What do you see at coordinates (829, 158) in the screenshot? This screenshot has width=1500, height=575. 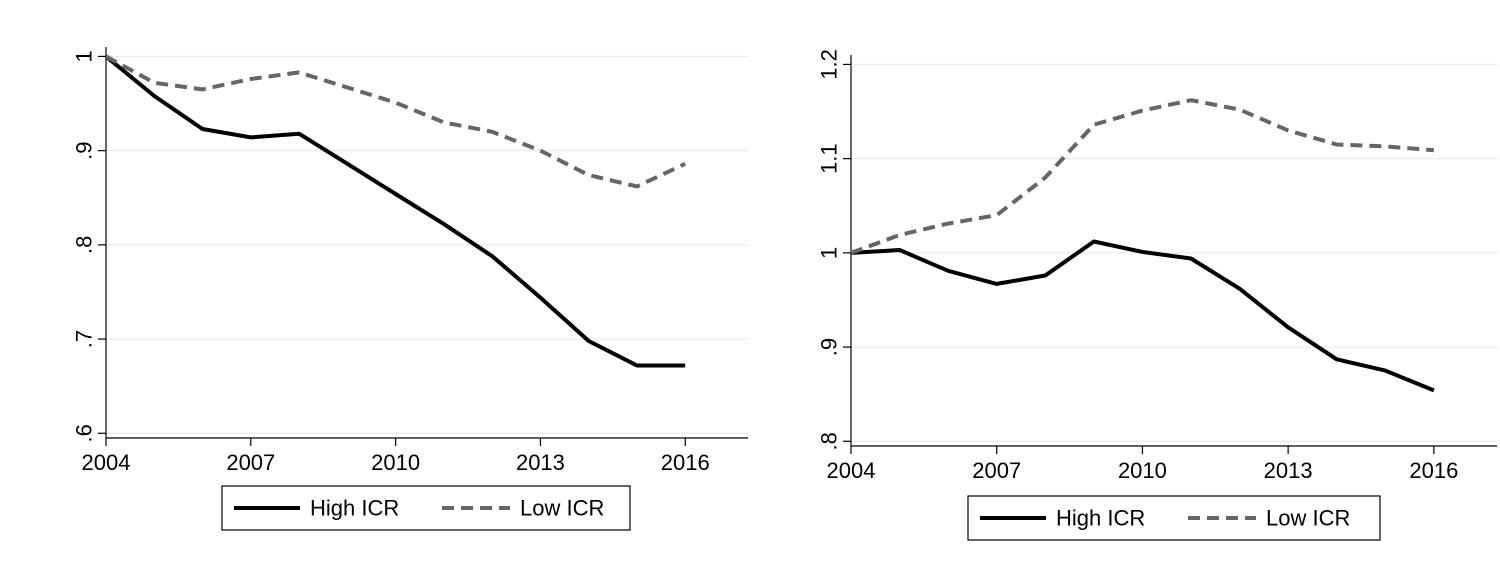 I see `y-tick-label-3: 1.1` at bounding box center [829, 158].